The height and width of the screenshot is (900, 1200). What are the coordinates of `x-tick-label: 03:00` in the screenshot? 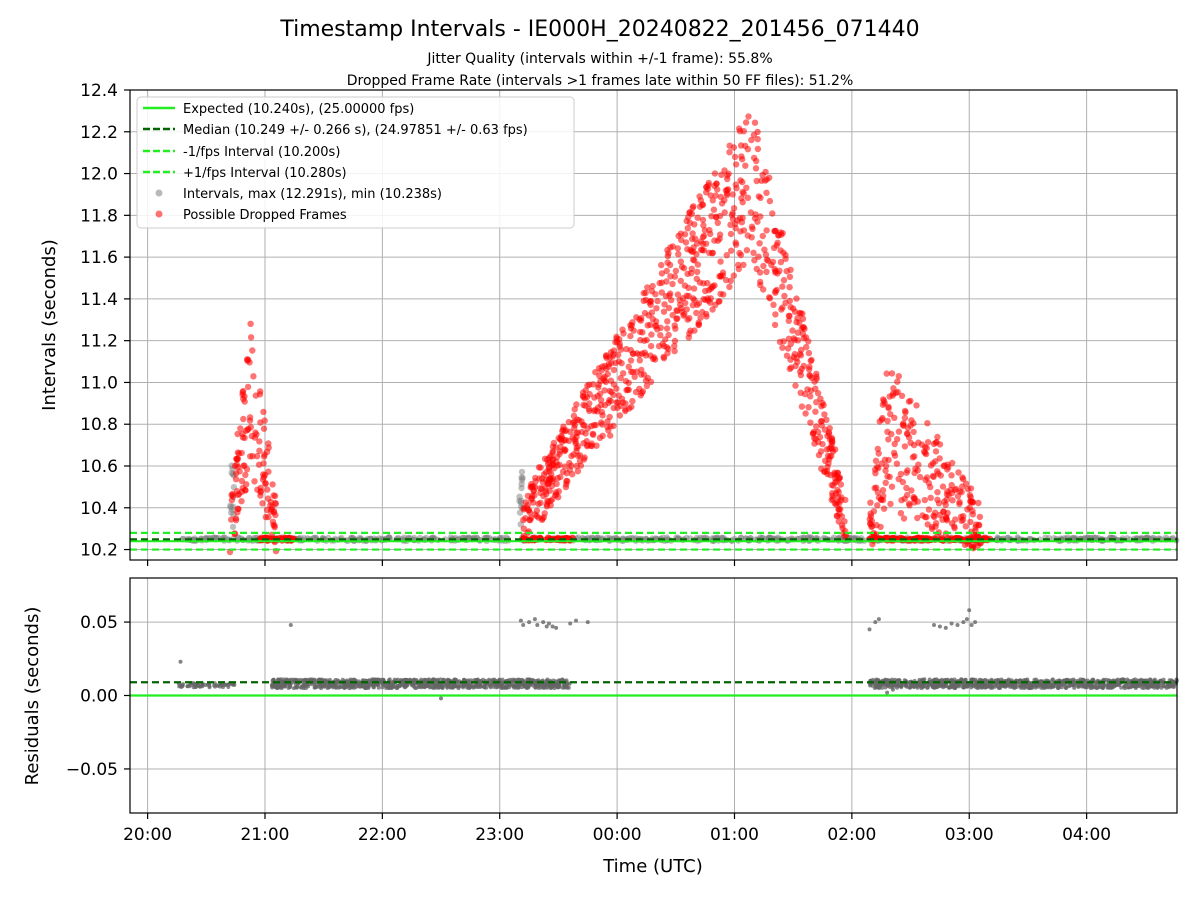 It's located at (969, 835).